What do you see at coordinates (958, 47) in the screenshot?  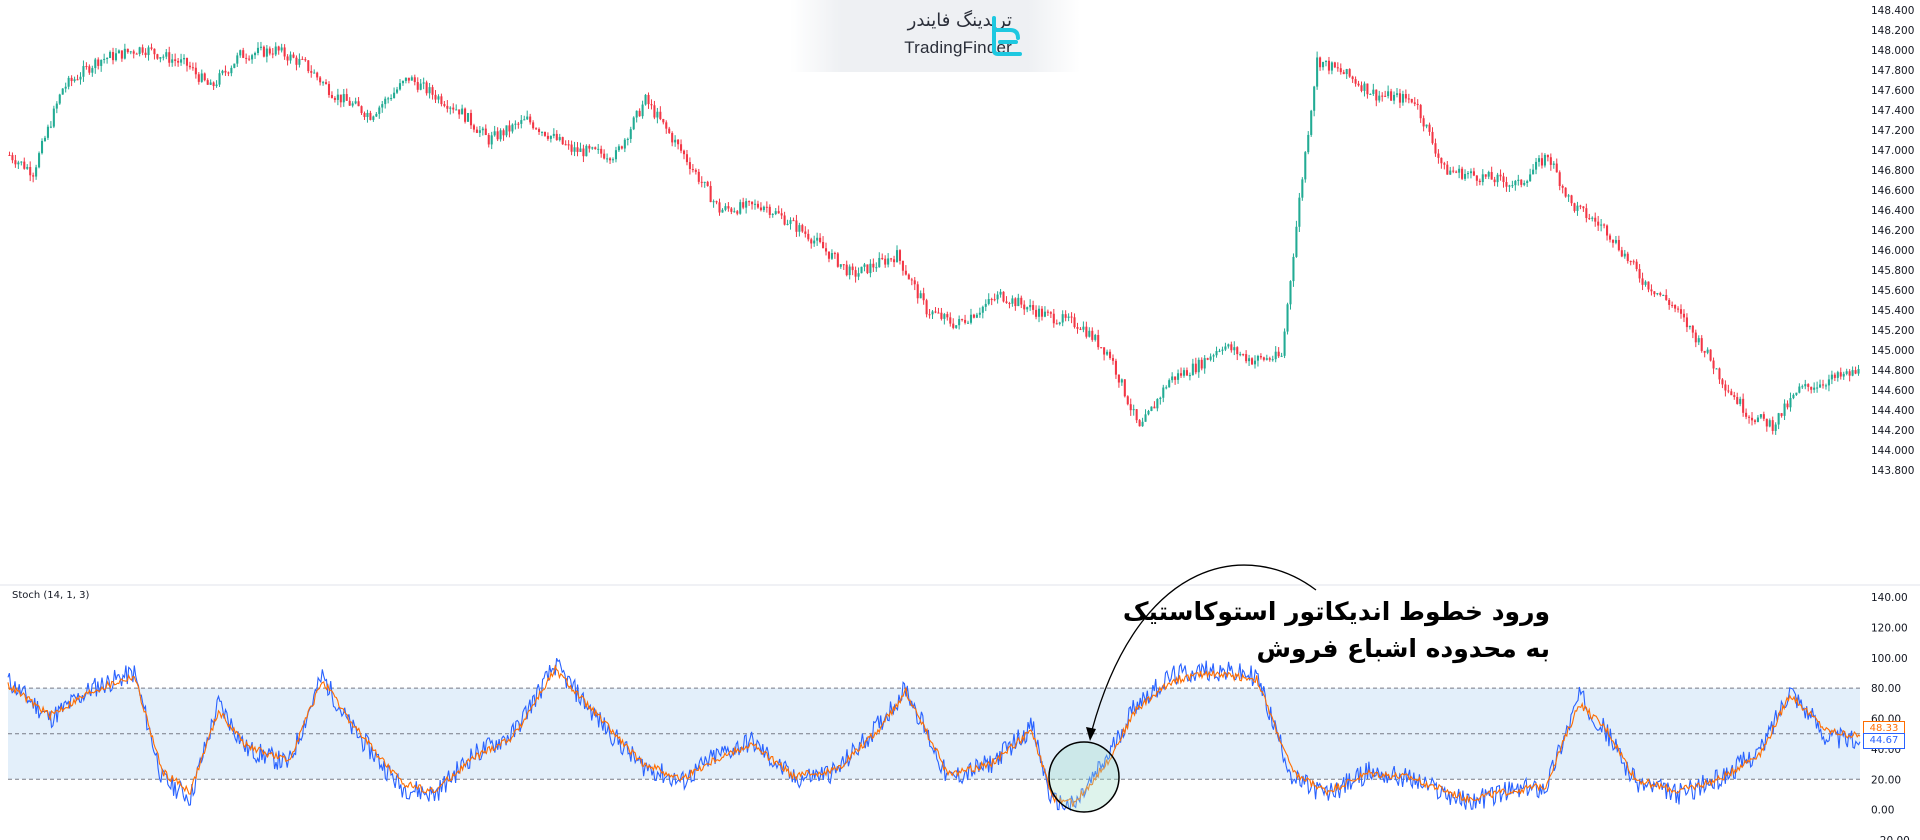 I see `brand-name-en: TradingFinder` at bounding box center [958, 47].